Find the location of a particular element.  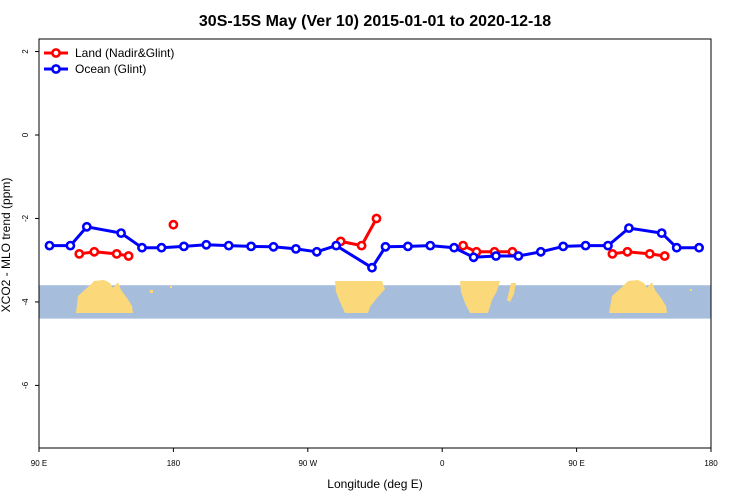

legend-label: Land (Nadir&Glint) is located at coordinates (124, 53).